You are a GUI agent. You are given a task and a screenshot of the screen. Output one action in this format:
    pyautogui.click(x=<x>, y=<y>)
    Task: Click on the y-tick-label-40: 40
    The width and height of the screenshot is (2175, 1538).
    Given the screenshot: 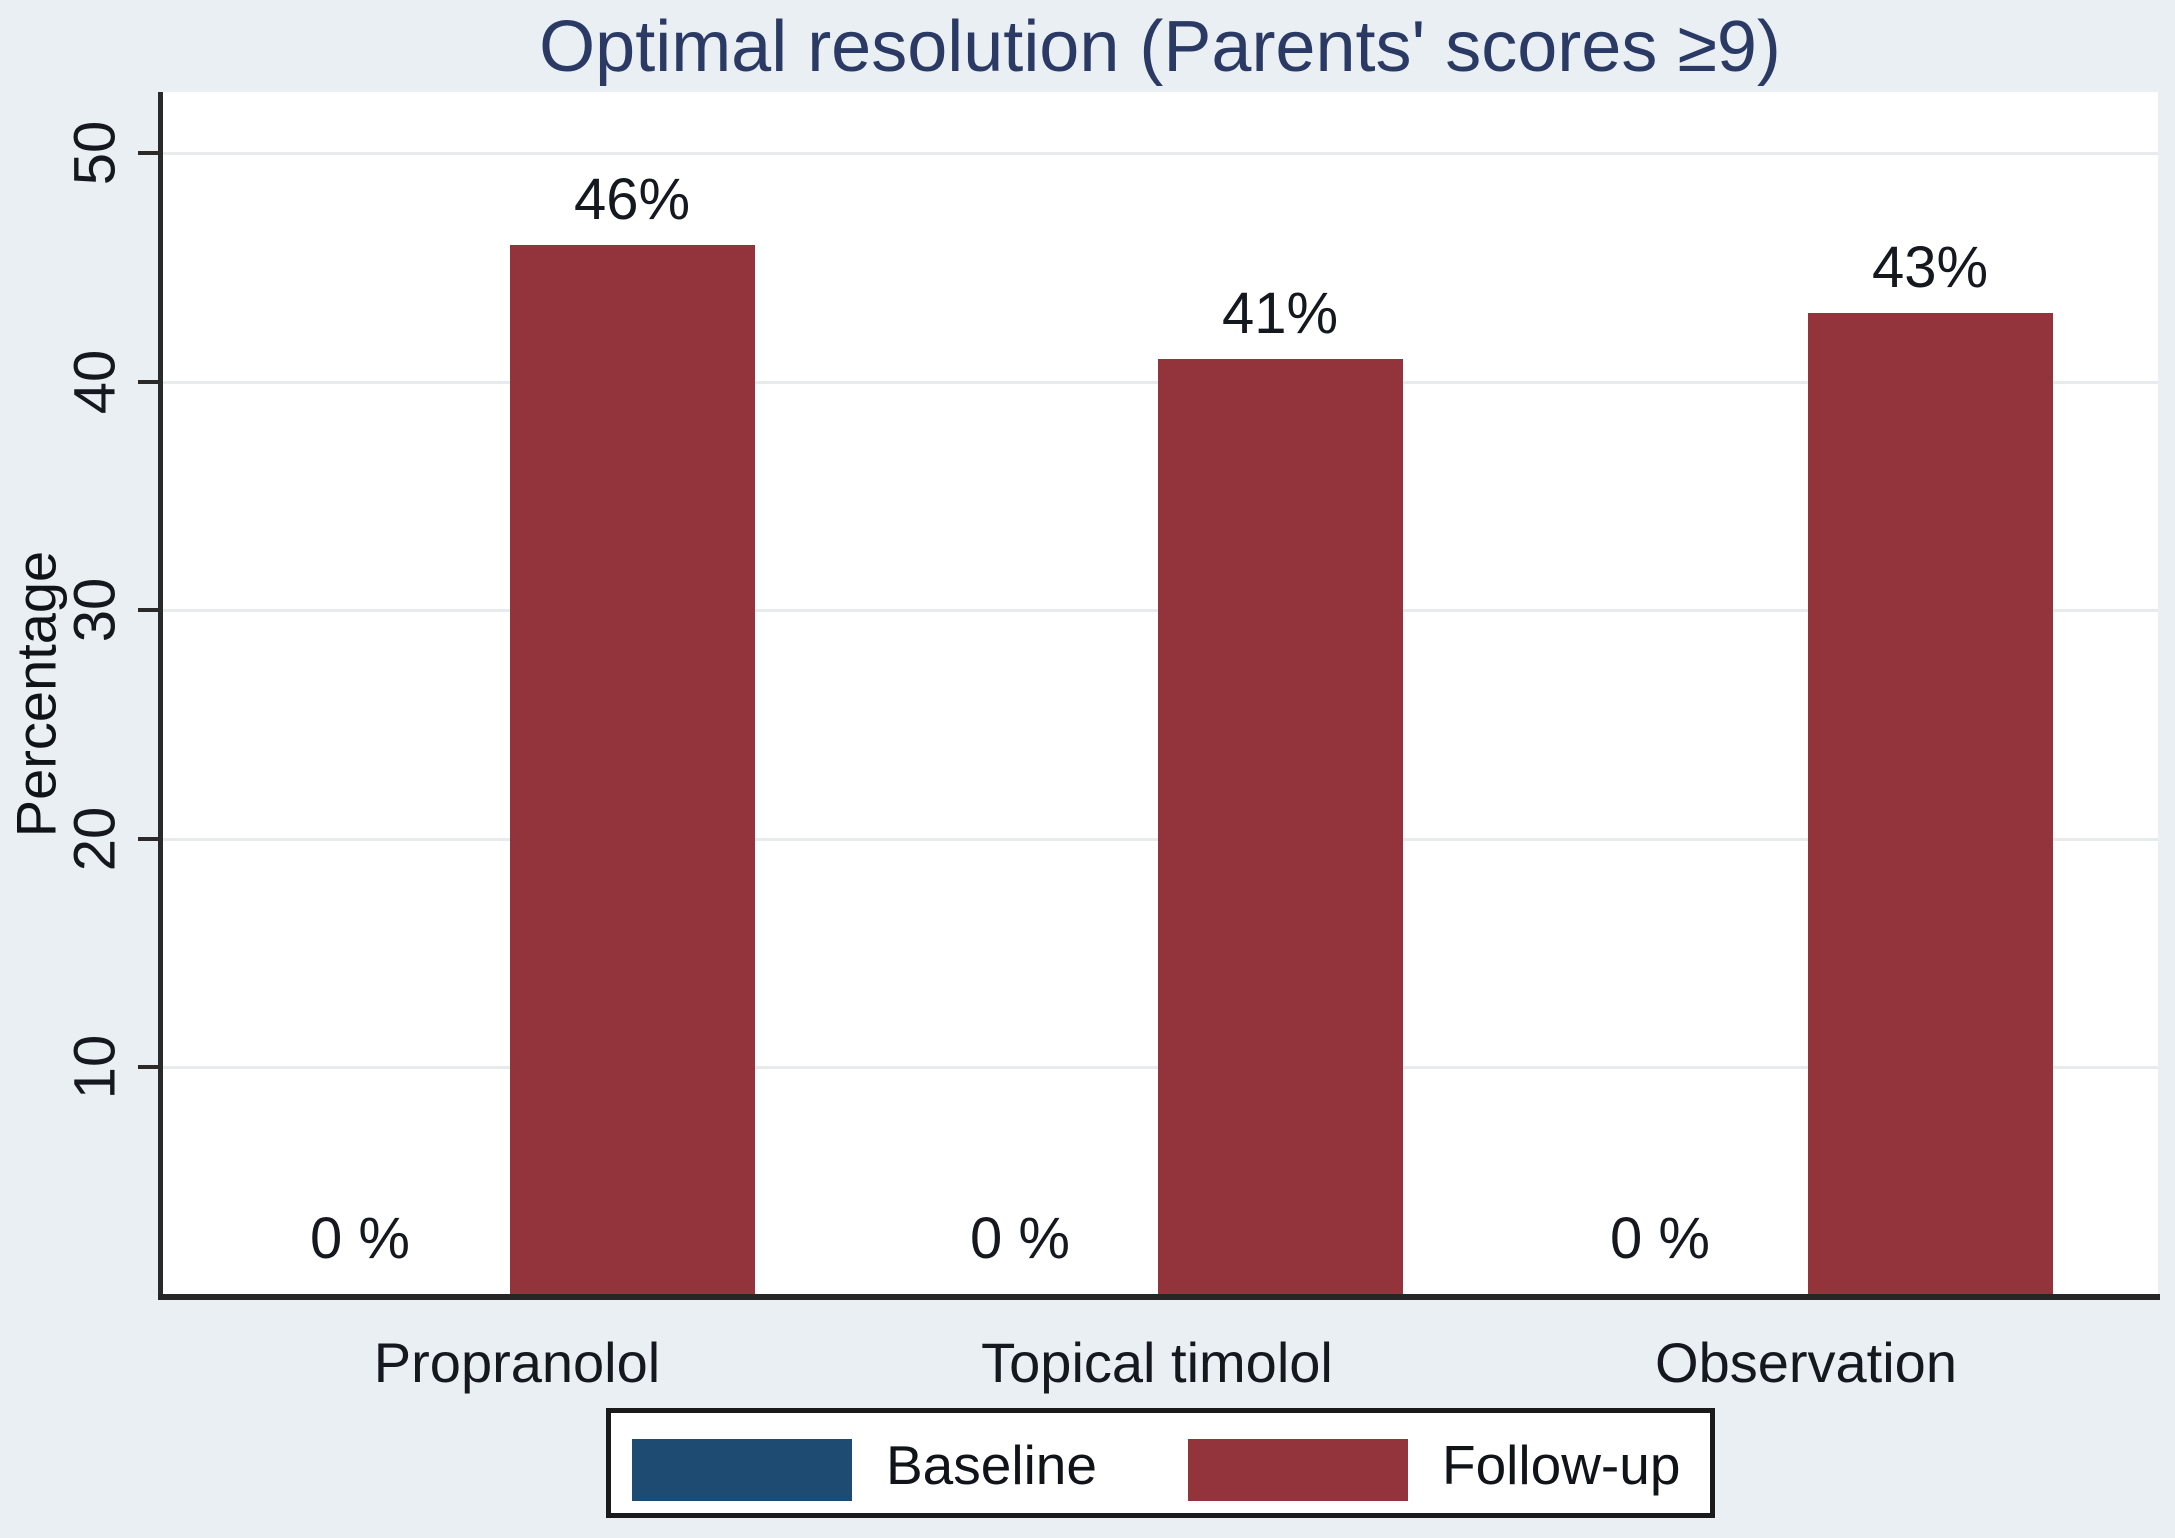 What is the action you would take?
    pyautogui.click(x=95, y=381)
    